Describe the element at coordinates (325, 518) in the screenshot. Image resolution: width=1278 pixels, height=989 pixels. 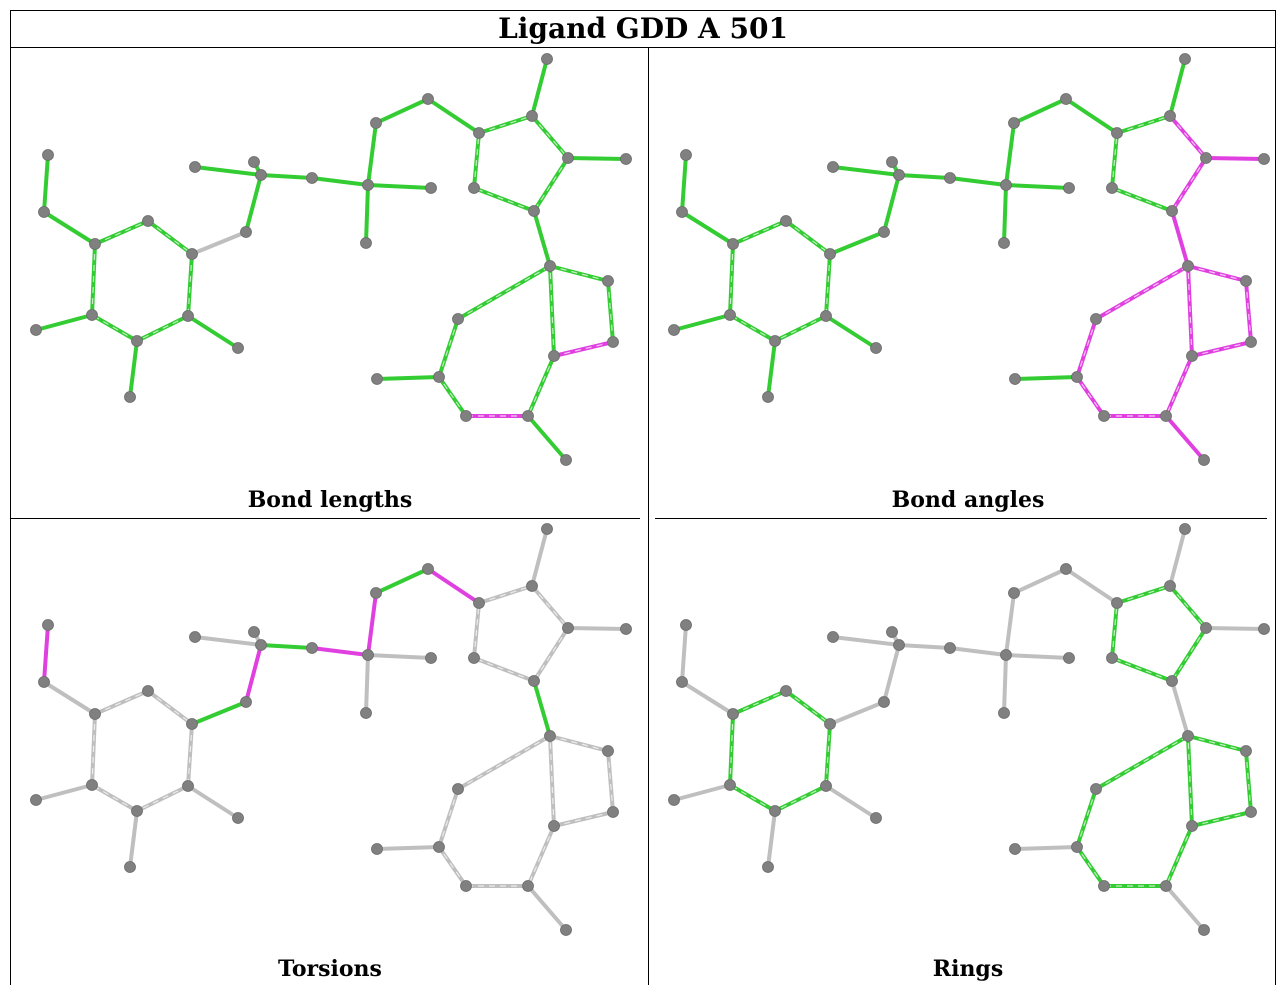
I see `panel-divider-horizontal-left` at that location.